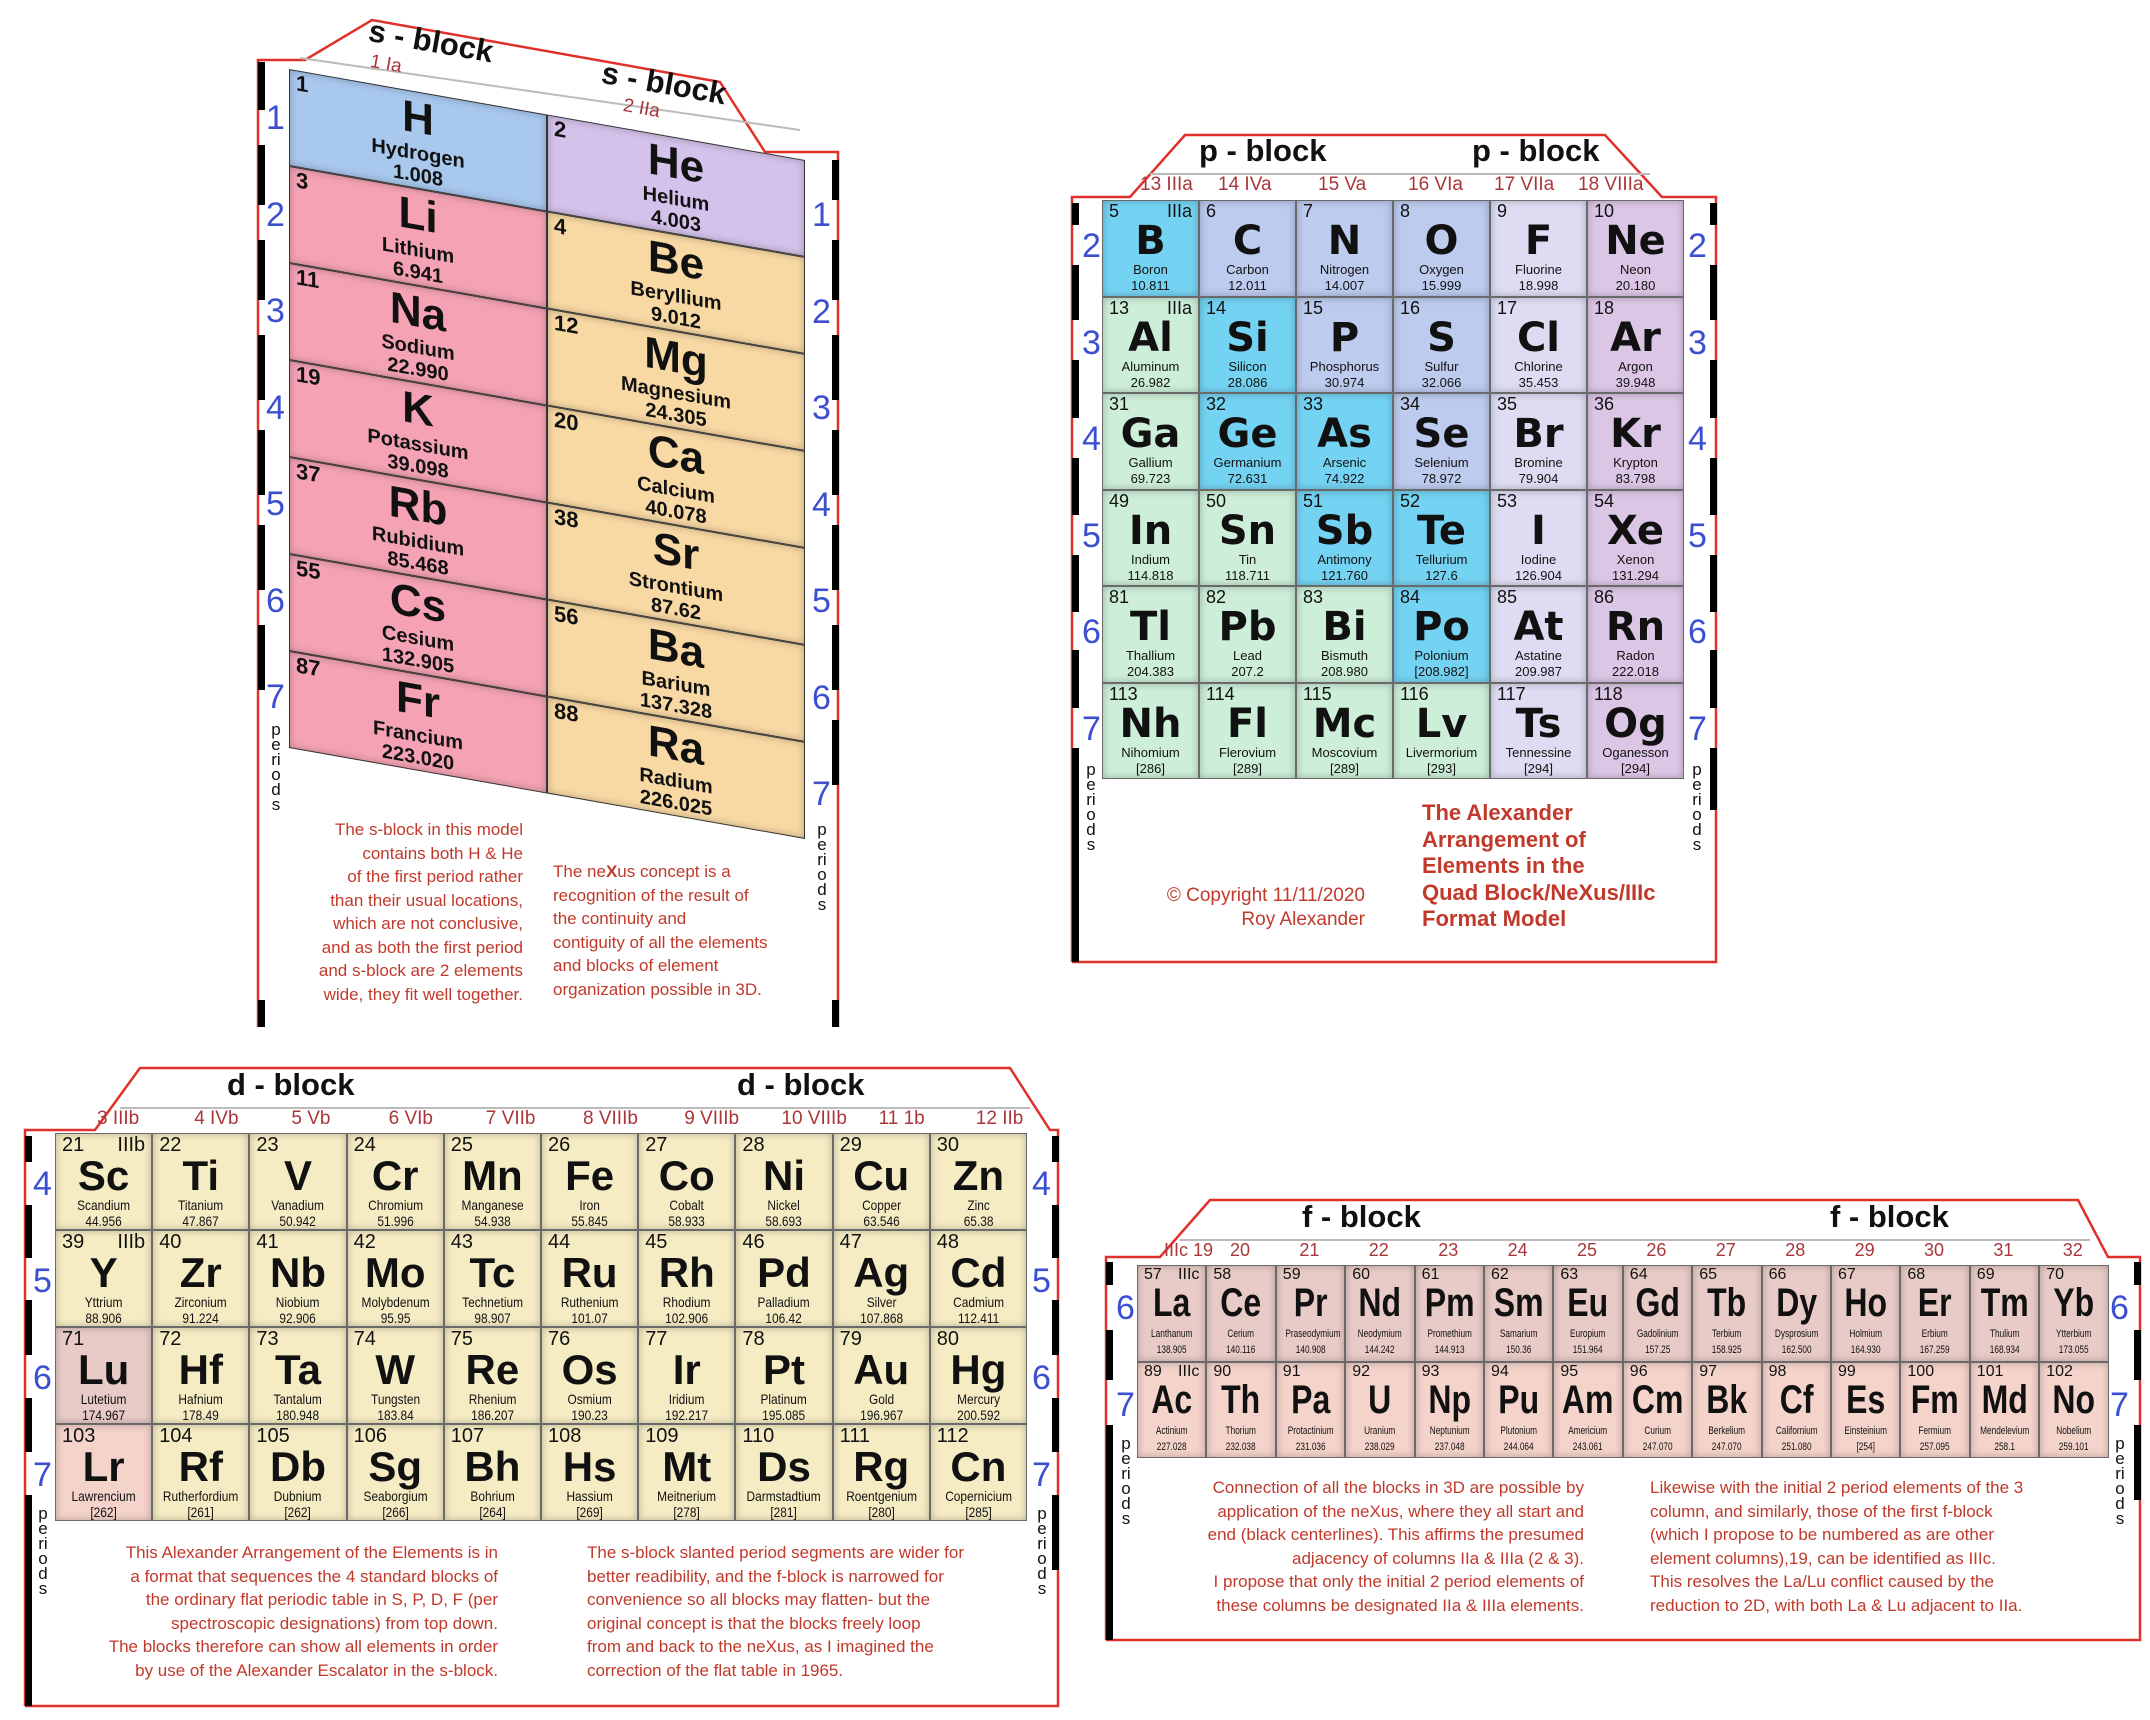  Describe the element at coordinates (1588, 1409) in the screenshot. I see `element-cell-am: 95 Am Americium 243.061` at that location.